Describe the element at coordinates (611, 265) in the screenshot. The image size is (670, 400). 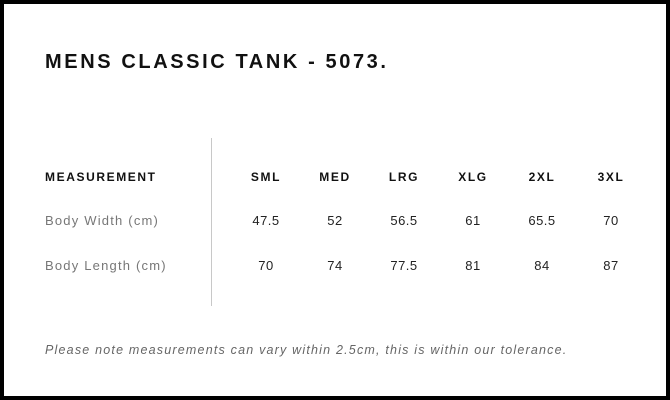
I see `table-cell: 87` at that location.